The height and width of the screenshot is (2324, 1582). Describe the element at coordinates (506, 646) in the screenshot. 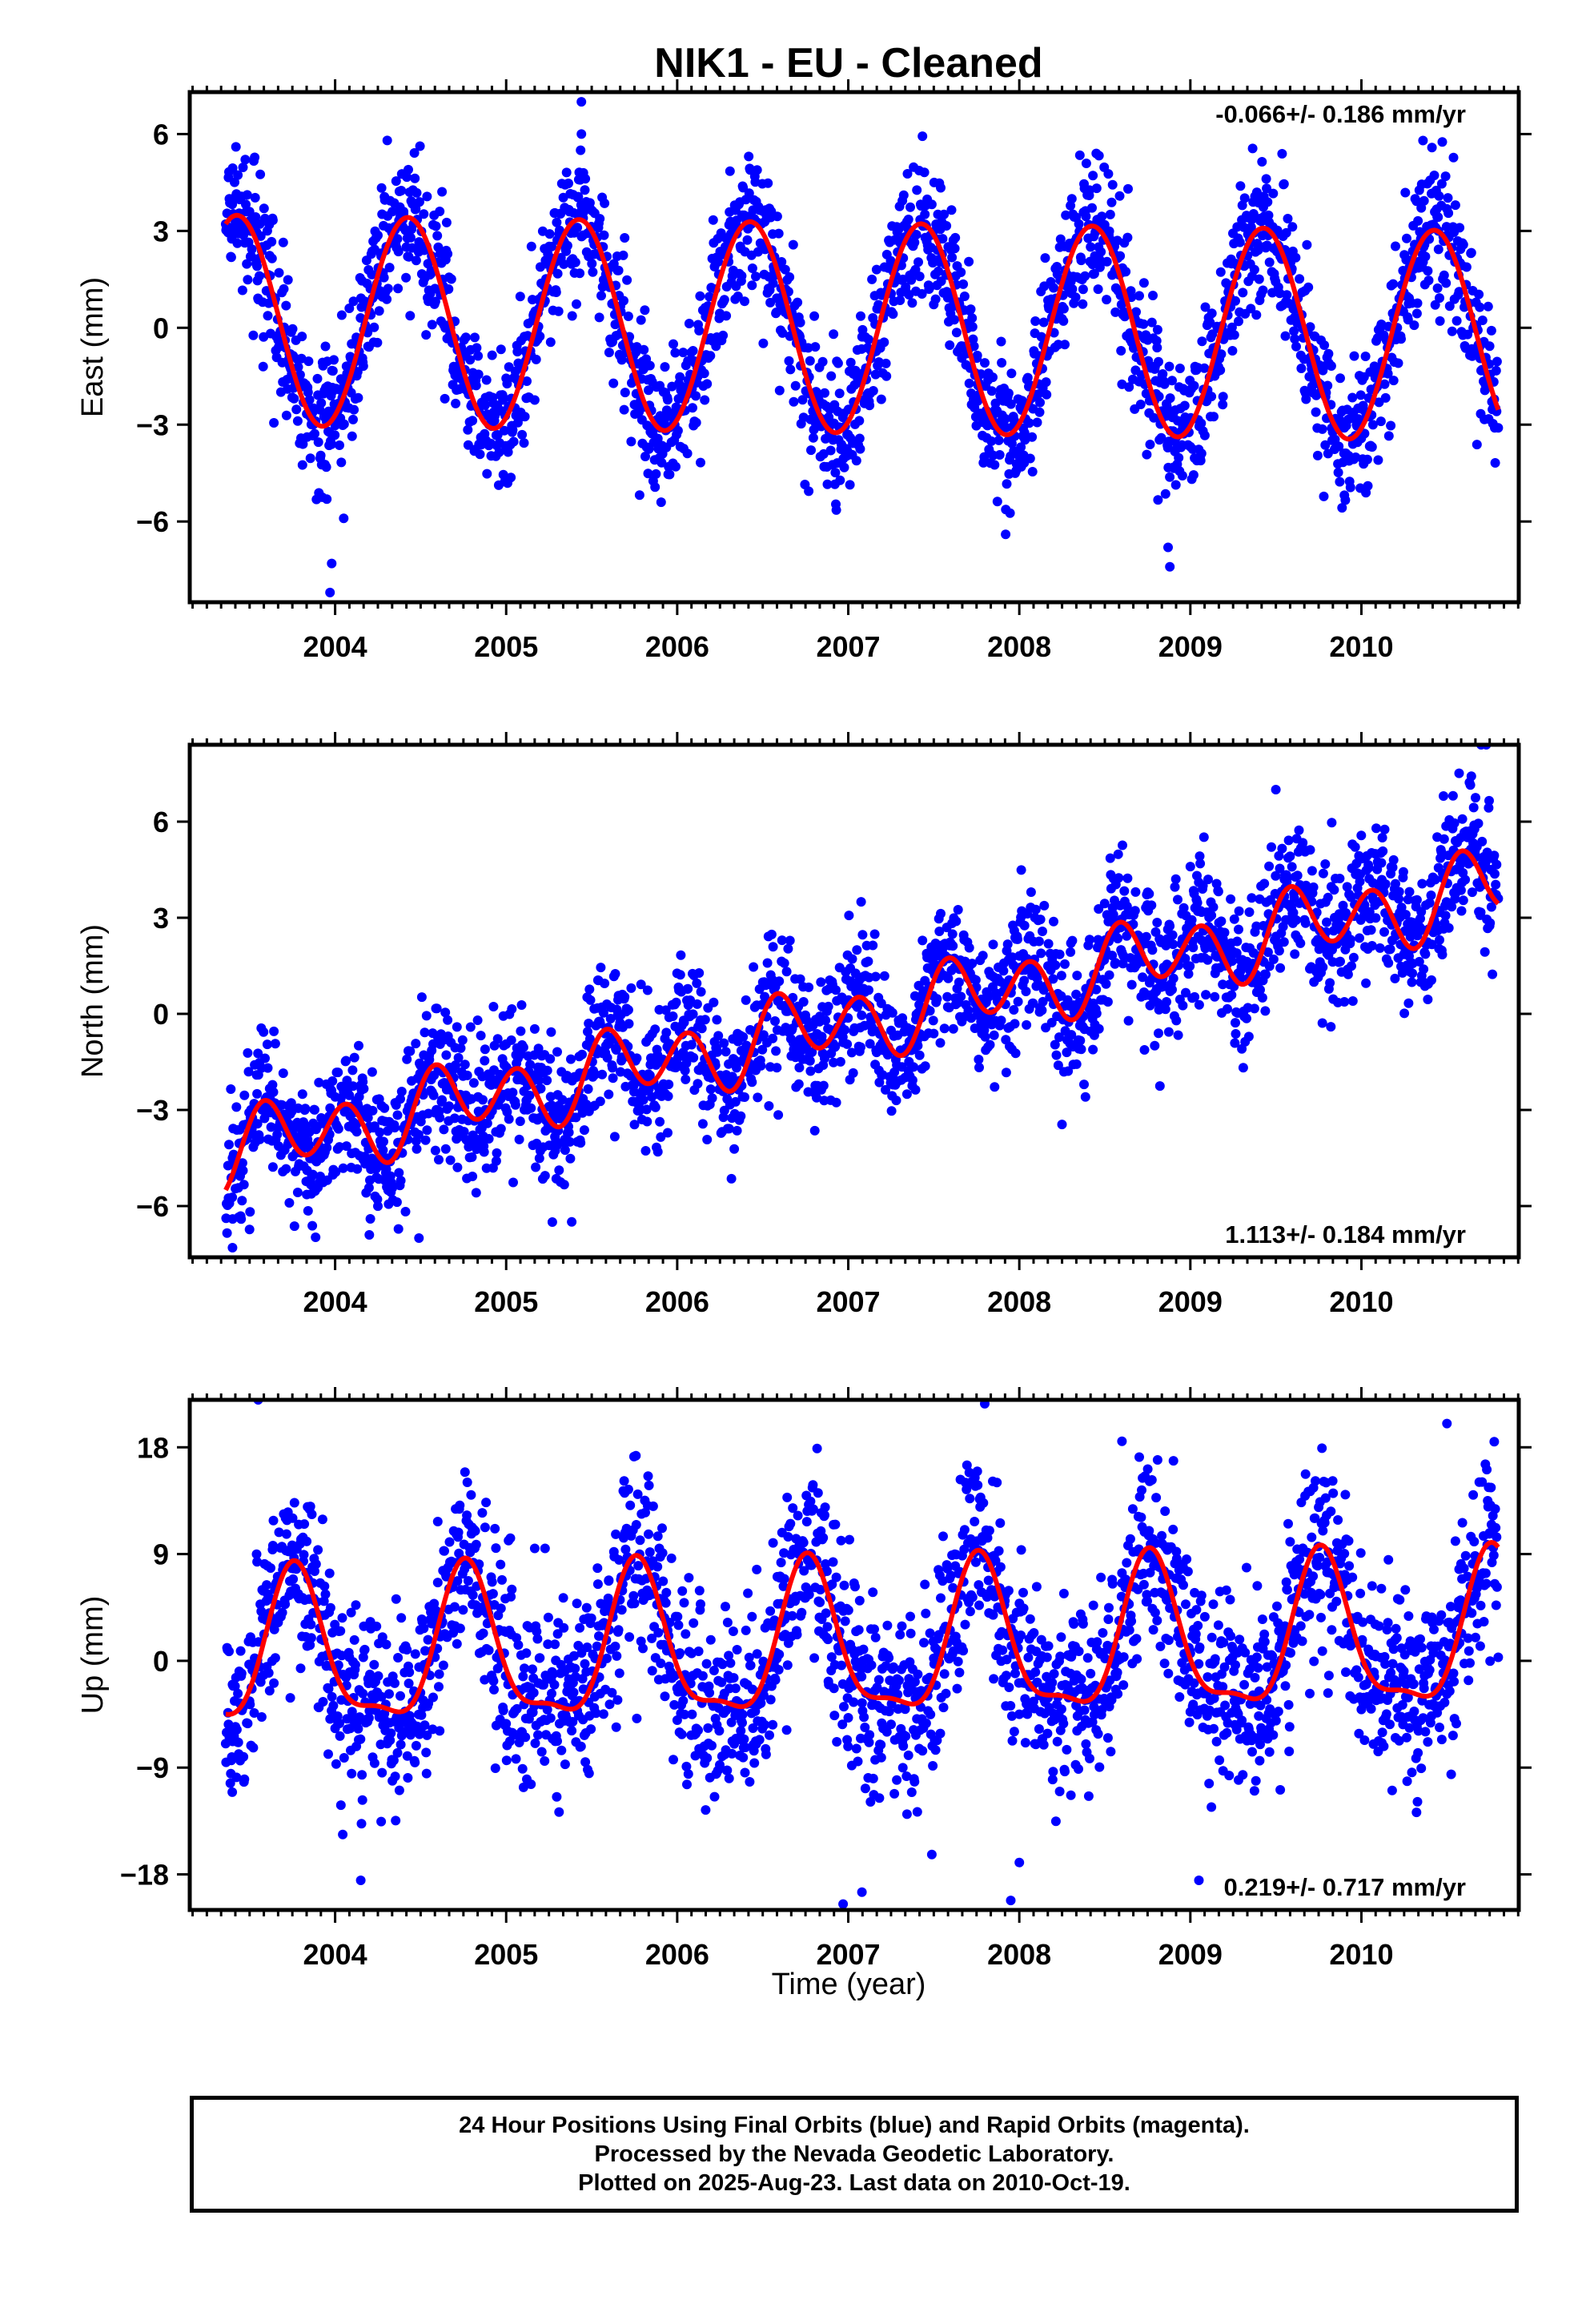

I see `east-x-tick-label: 2005` at that location.